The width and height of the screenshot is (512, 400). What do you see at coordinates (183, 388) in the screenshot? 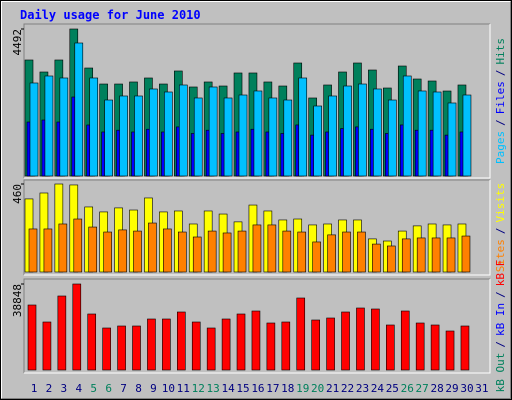
I see `x-tick-label: 11` at bounding box center [183, 388].